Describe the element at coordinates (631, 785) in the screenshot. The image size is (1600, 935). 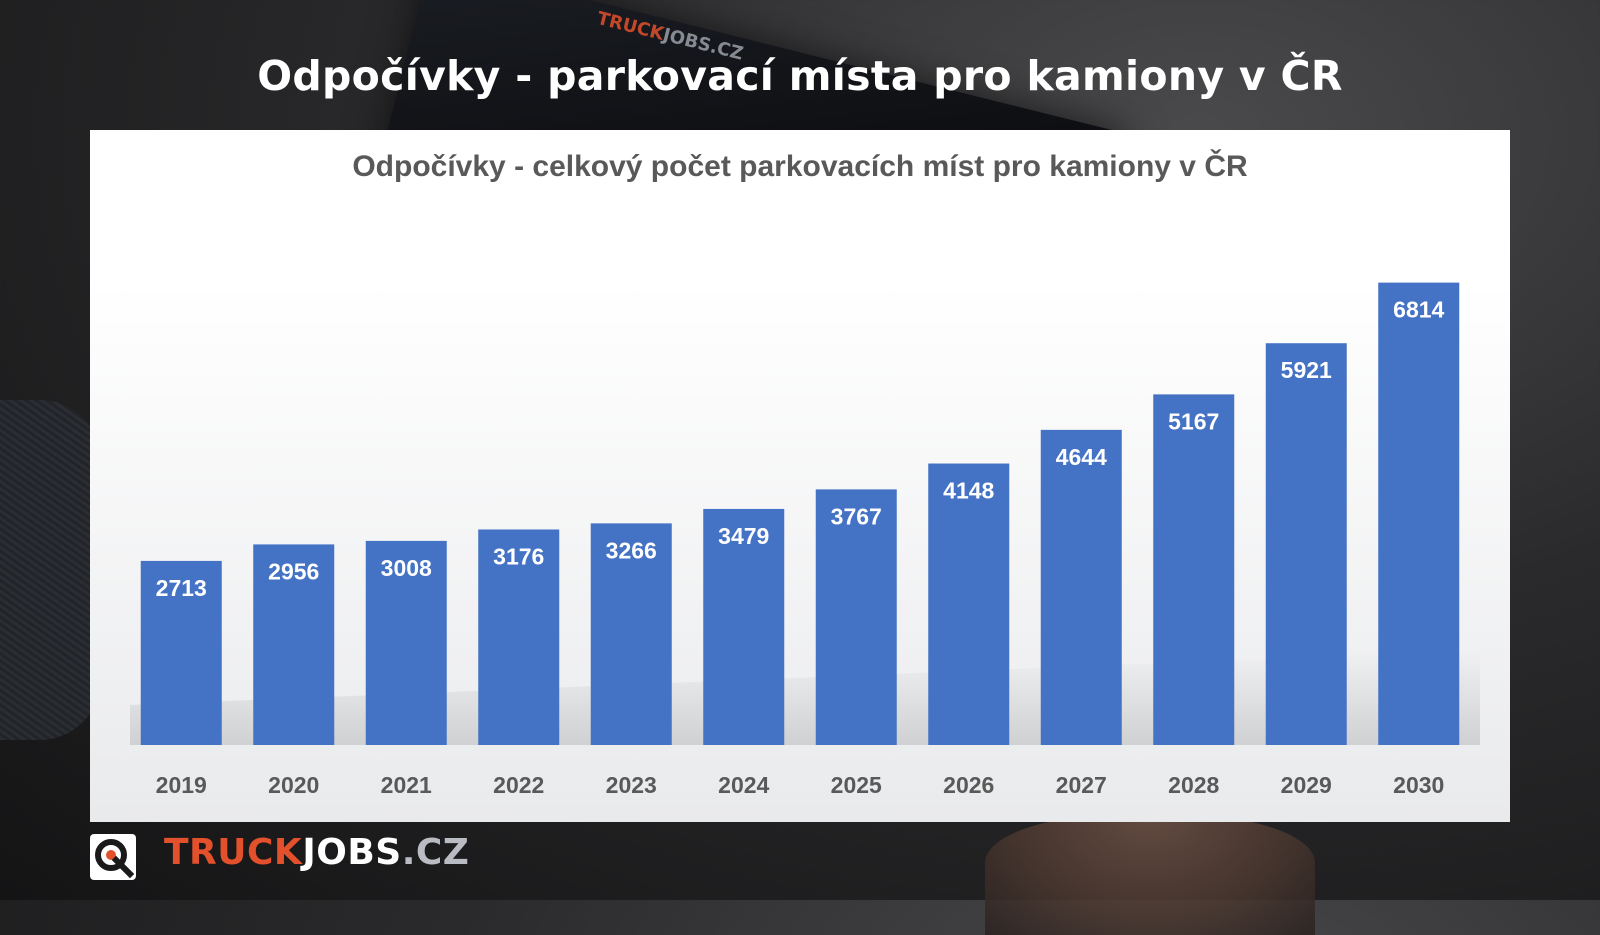
I see `x-tick-label-2023: 2023` at that location.